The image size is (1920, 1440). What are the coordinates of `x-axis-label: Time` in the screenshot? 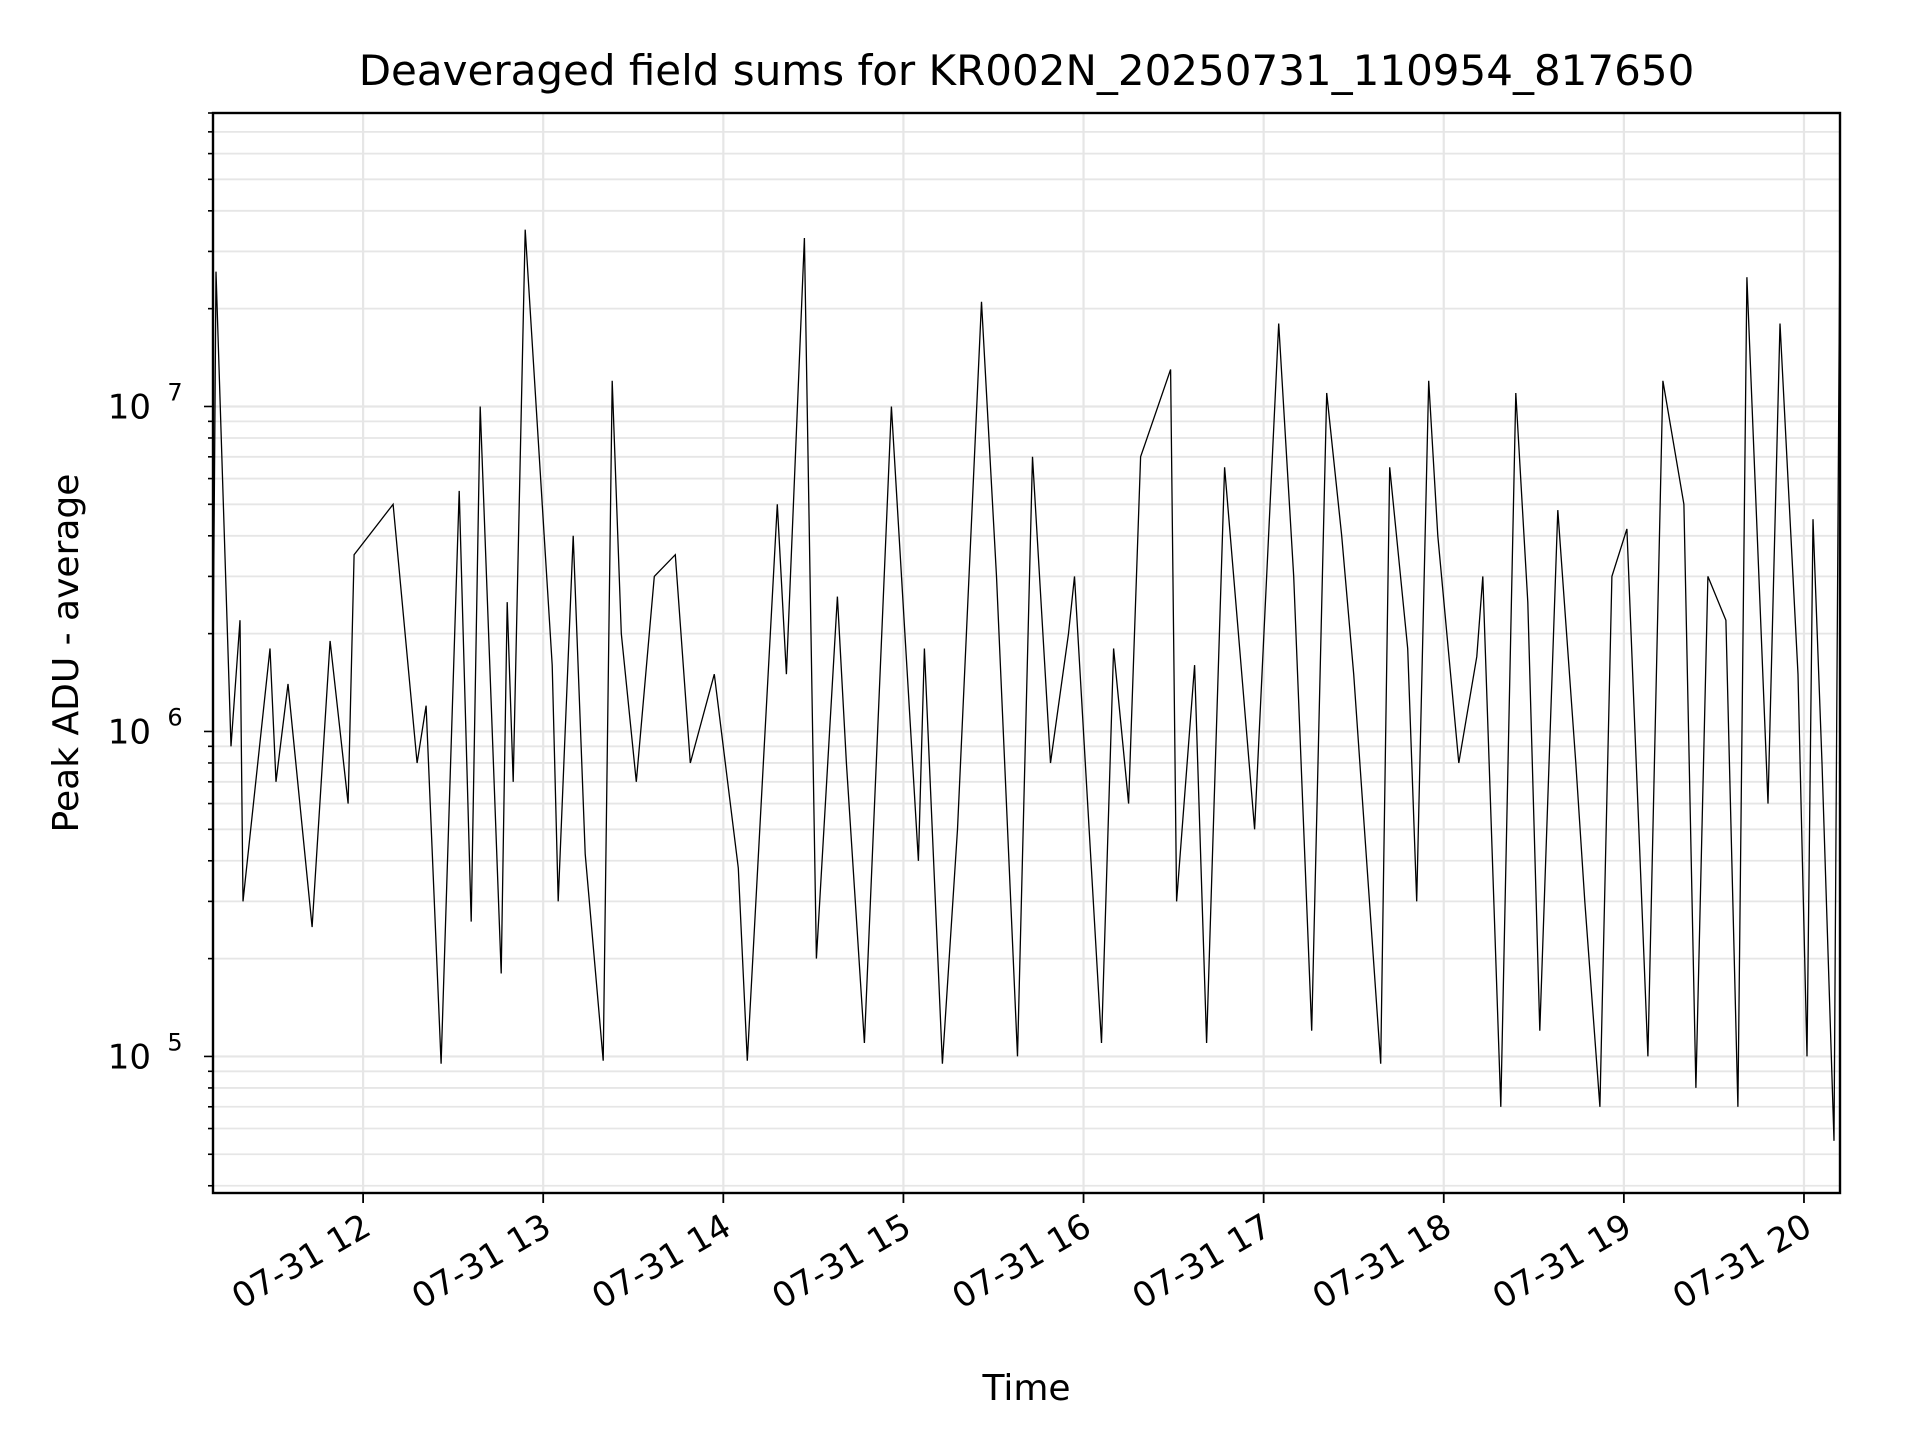 It's located at (1025, 1388).